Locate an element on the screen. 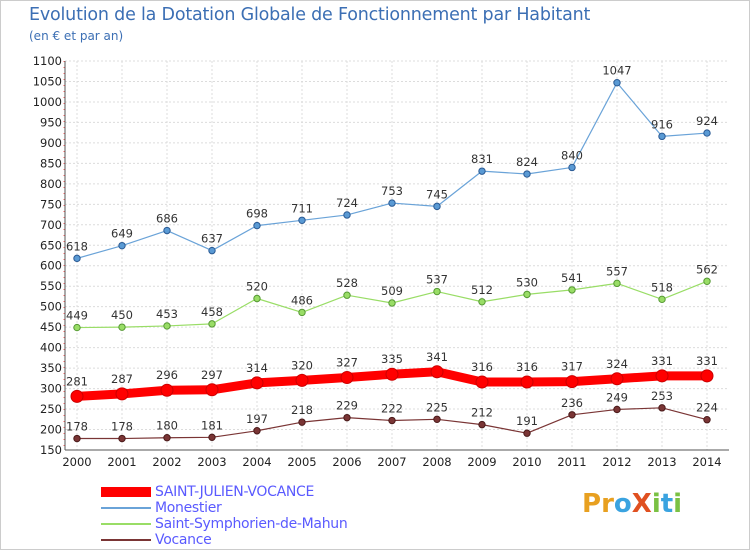  data-label: 618 is located at coordinates (77, 246).